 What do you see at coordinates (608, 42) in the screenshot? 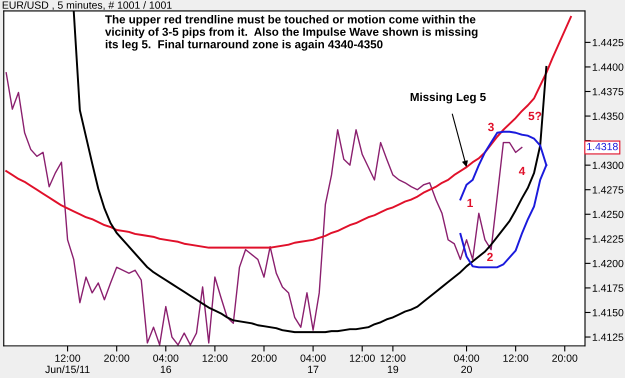
I see `y-tick-label: 1.4425` at bounding box center [608, 42].